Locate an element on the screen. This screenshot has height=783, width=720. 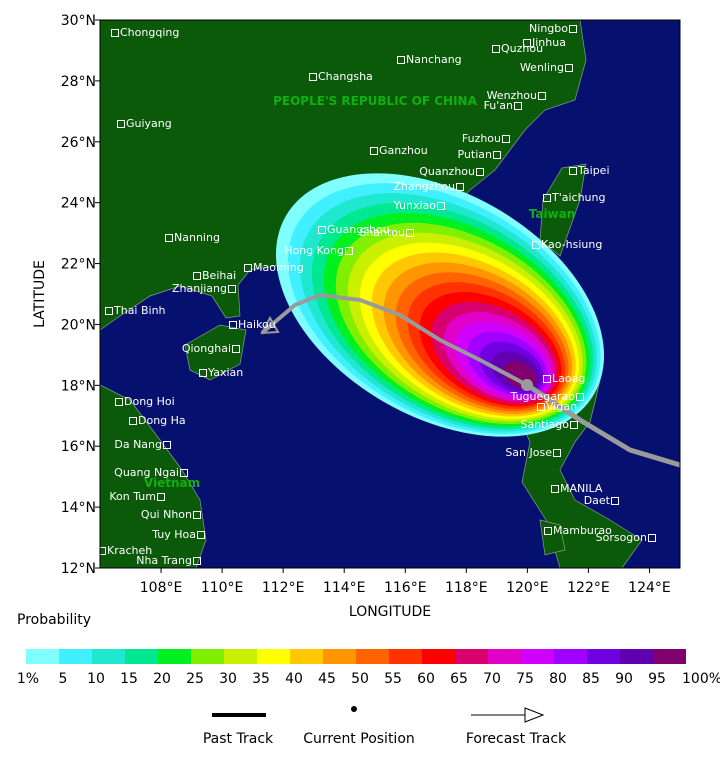
city-label: Fuzhou is located at coordinates (481, 138).